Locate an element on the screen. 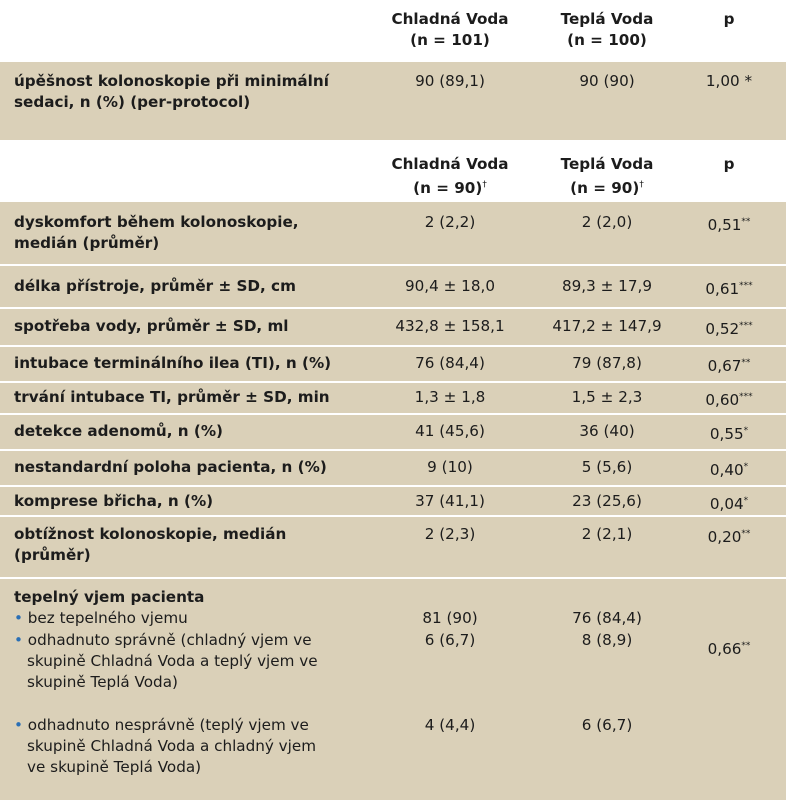 This screenshot has width=786, height=800. cell-p: 0,66** is located at coordinates (729, 648).